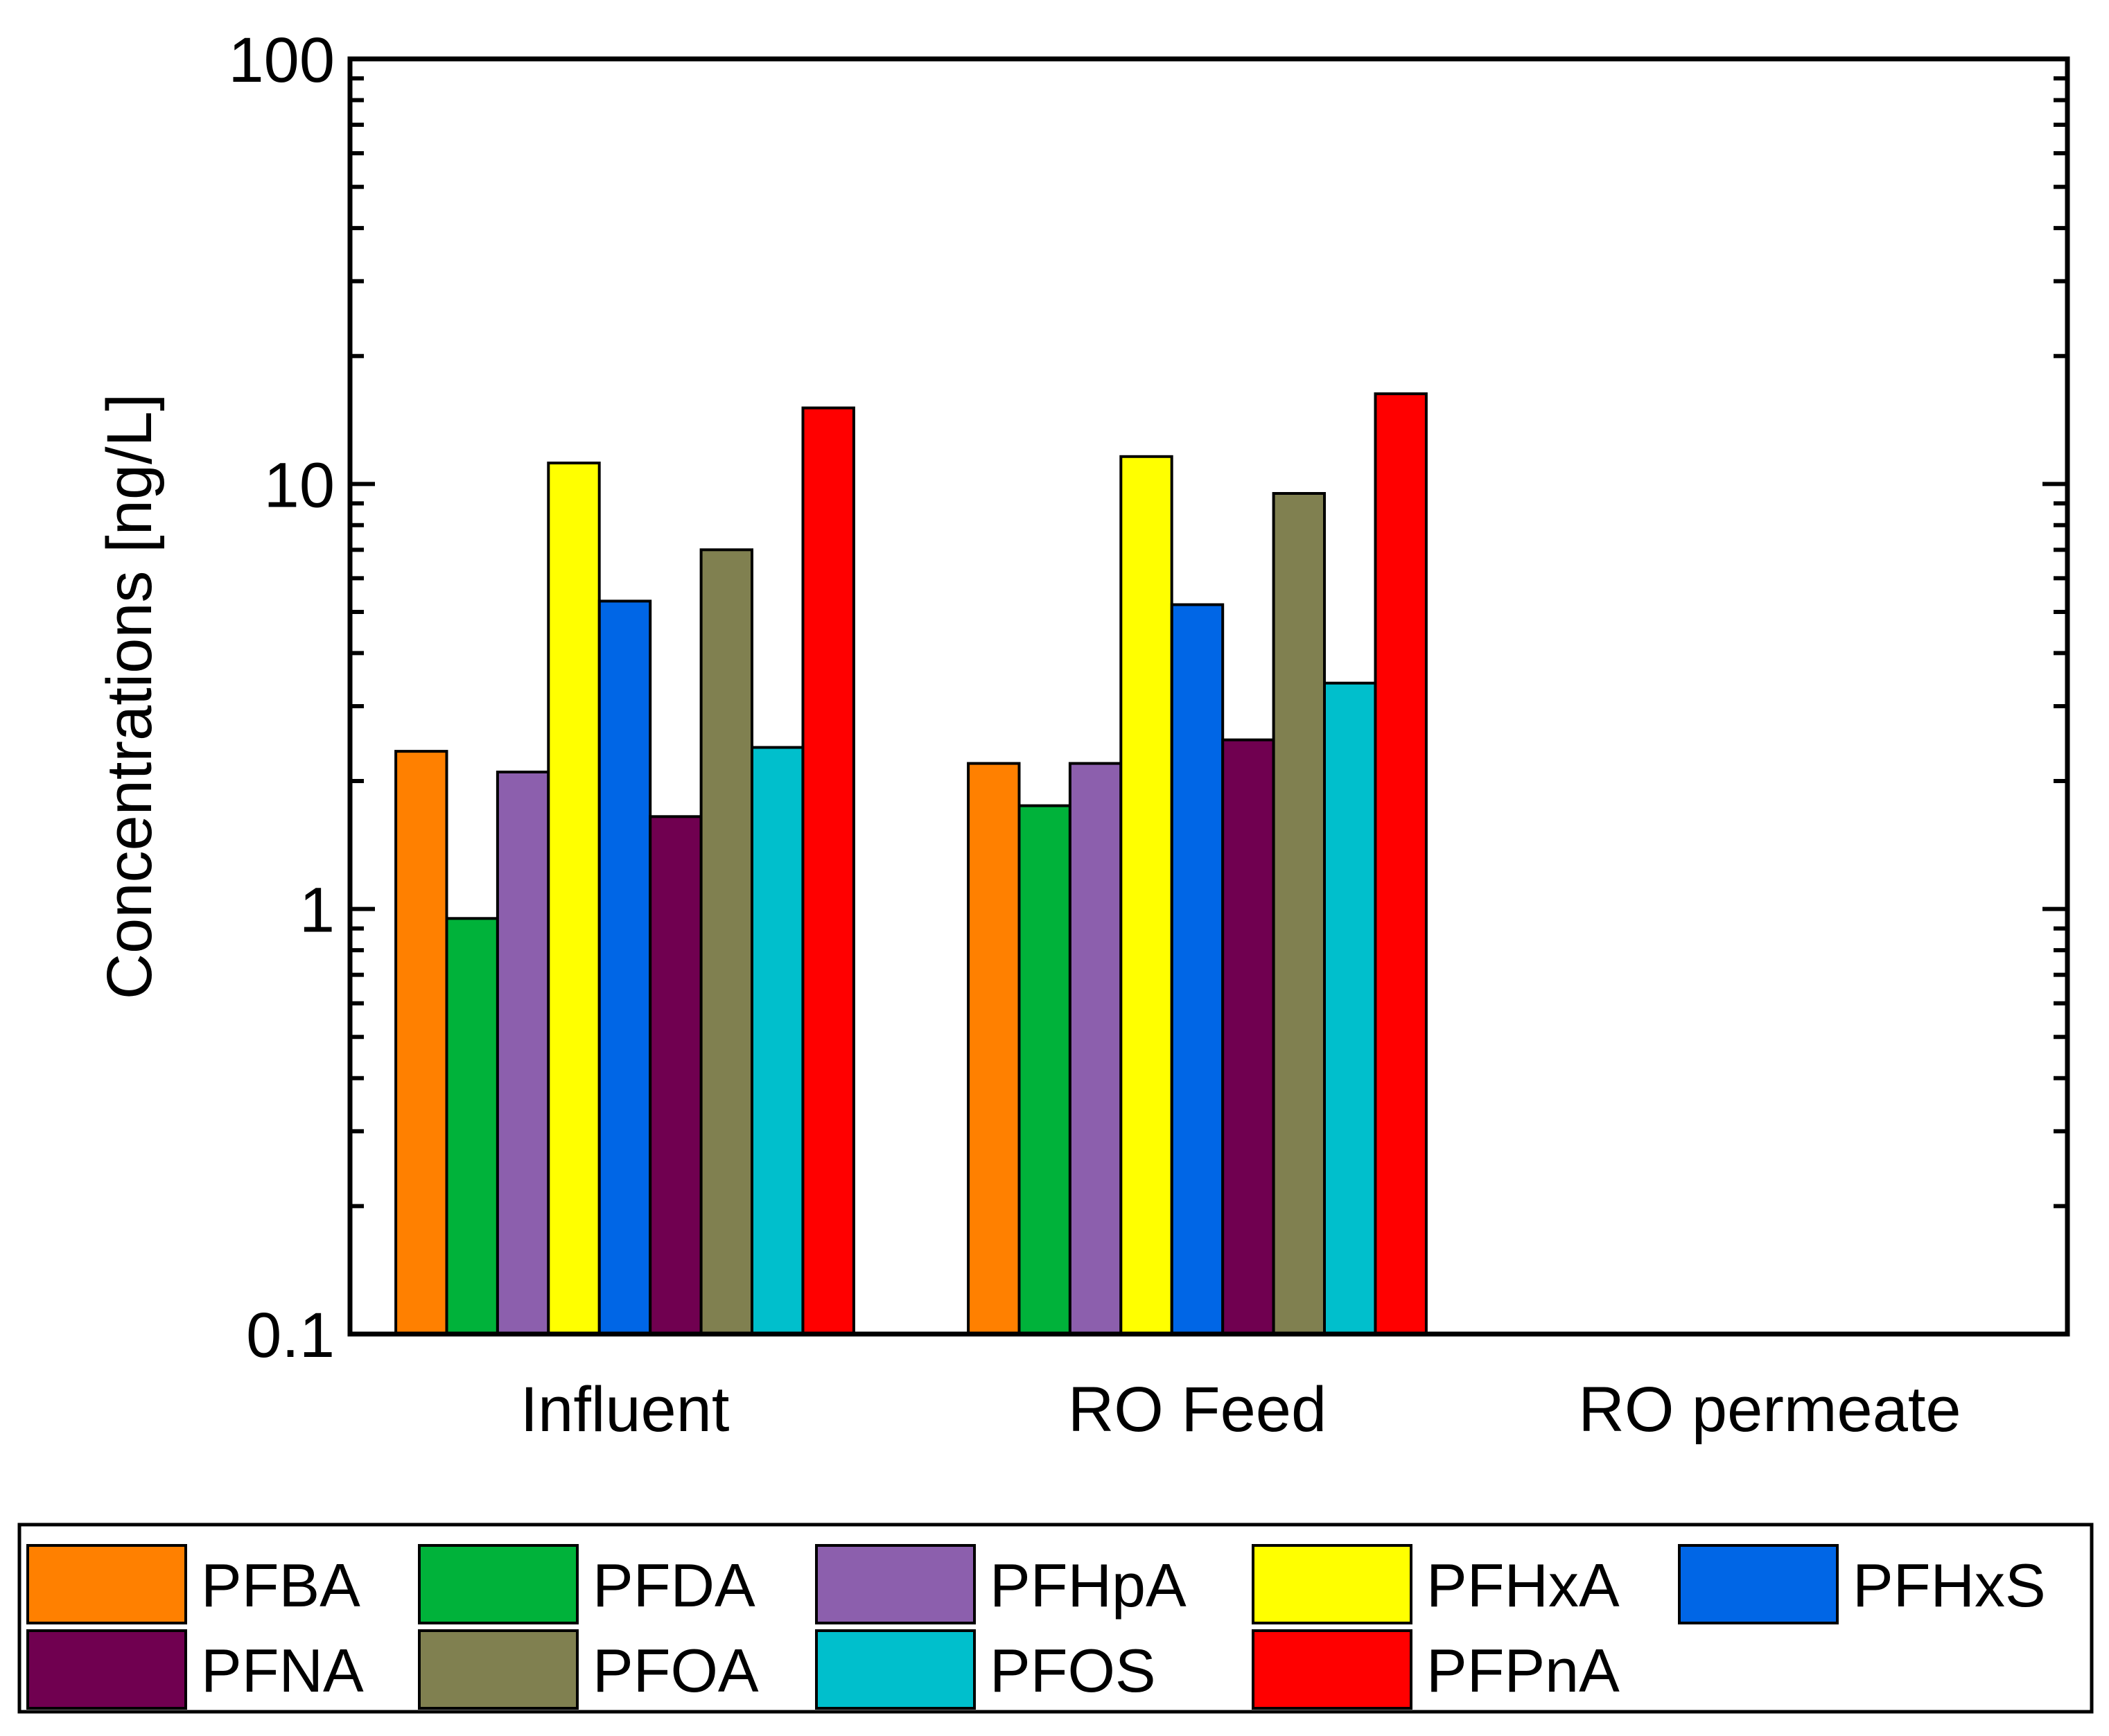 This screenshot has width=2109, height=1736. What do you see at coordinates (282, 1670) in the screenshot?
I see `legend-label-pfna: PFNA` at bounding box center [282, 1670].